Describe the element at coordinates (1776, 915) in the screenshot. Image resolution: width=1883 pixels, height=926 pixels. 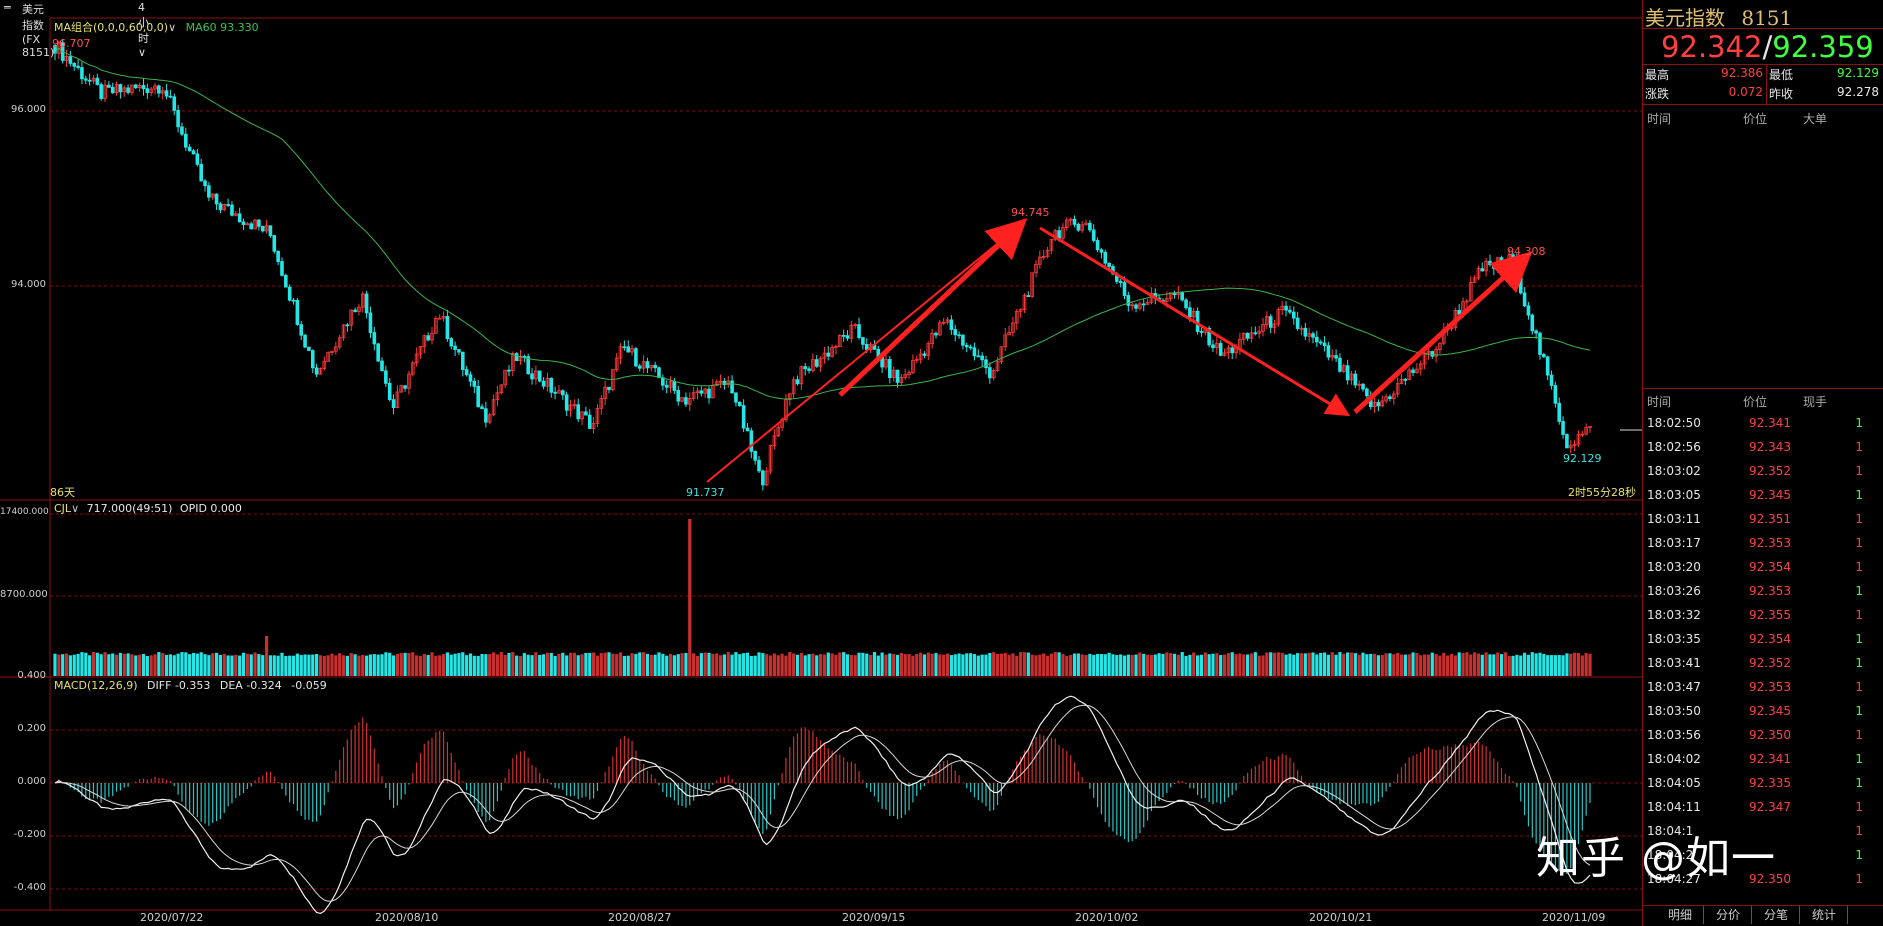
I see `tab-tick: 分笔` at that location.